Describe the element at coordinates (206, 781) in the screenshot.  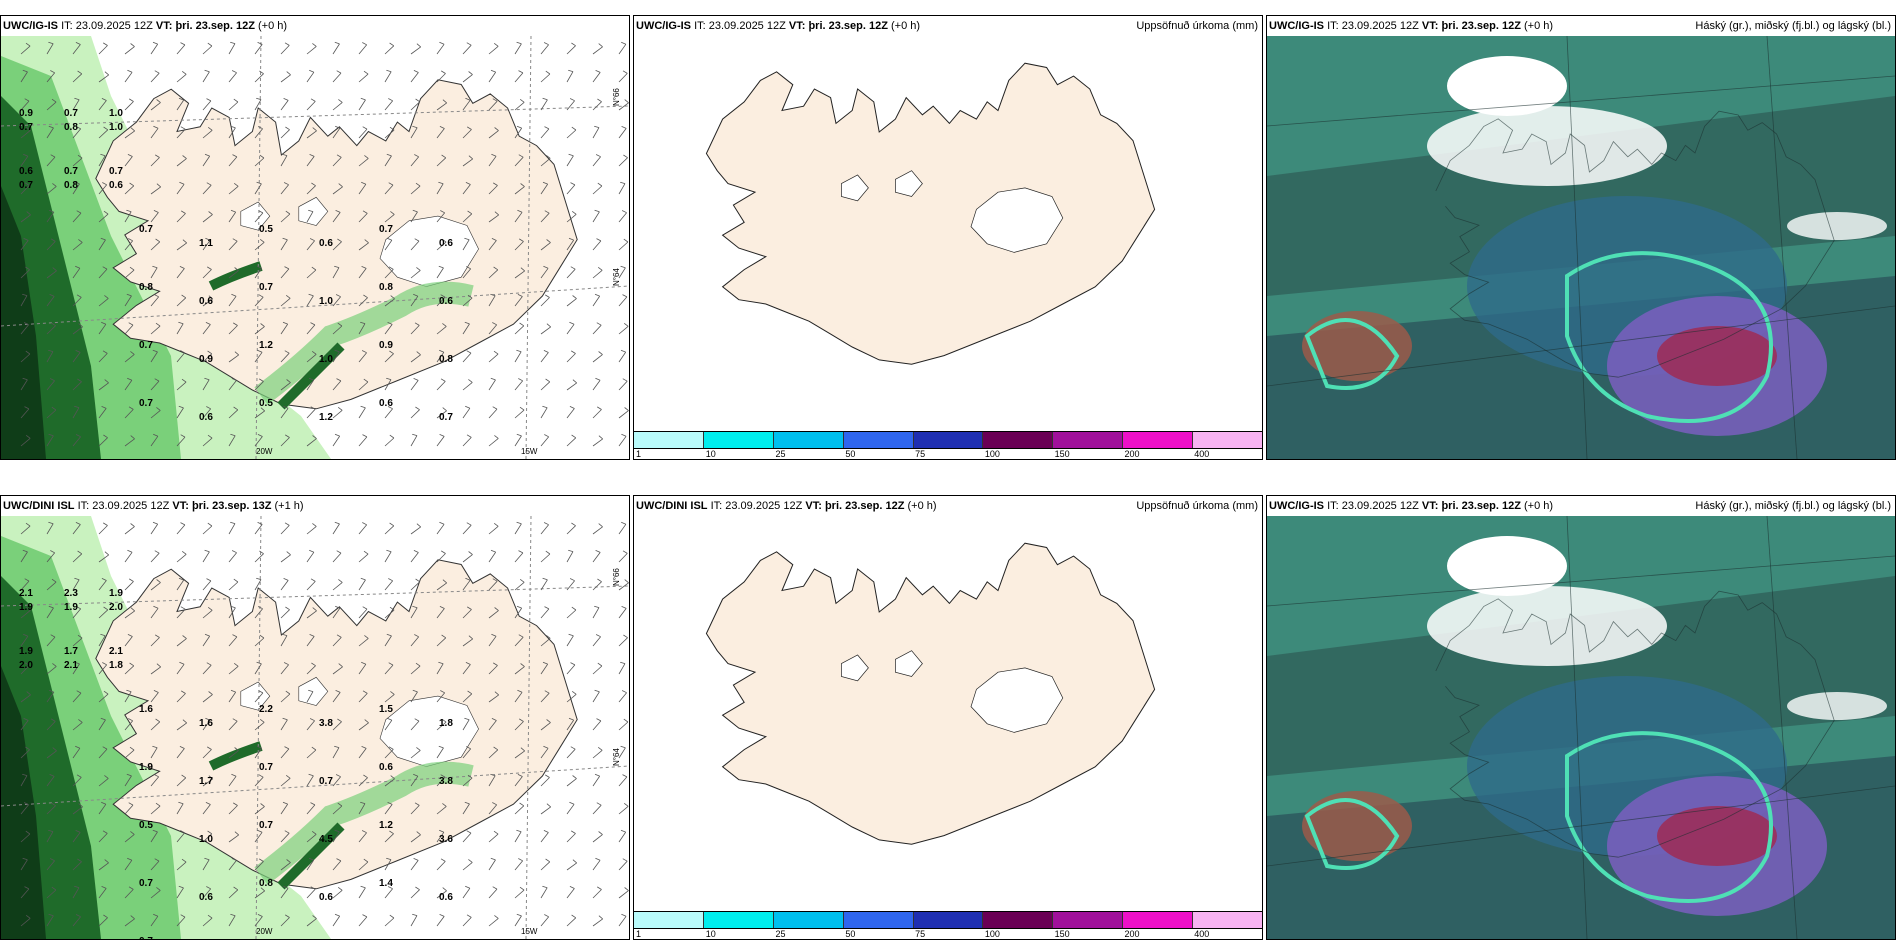
I see `precip-value-label: 1.7` at that location.